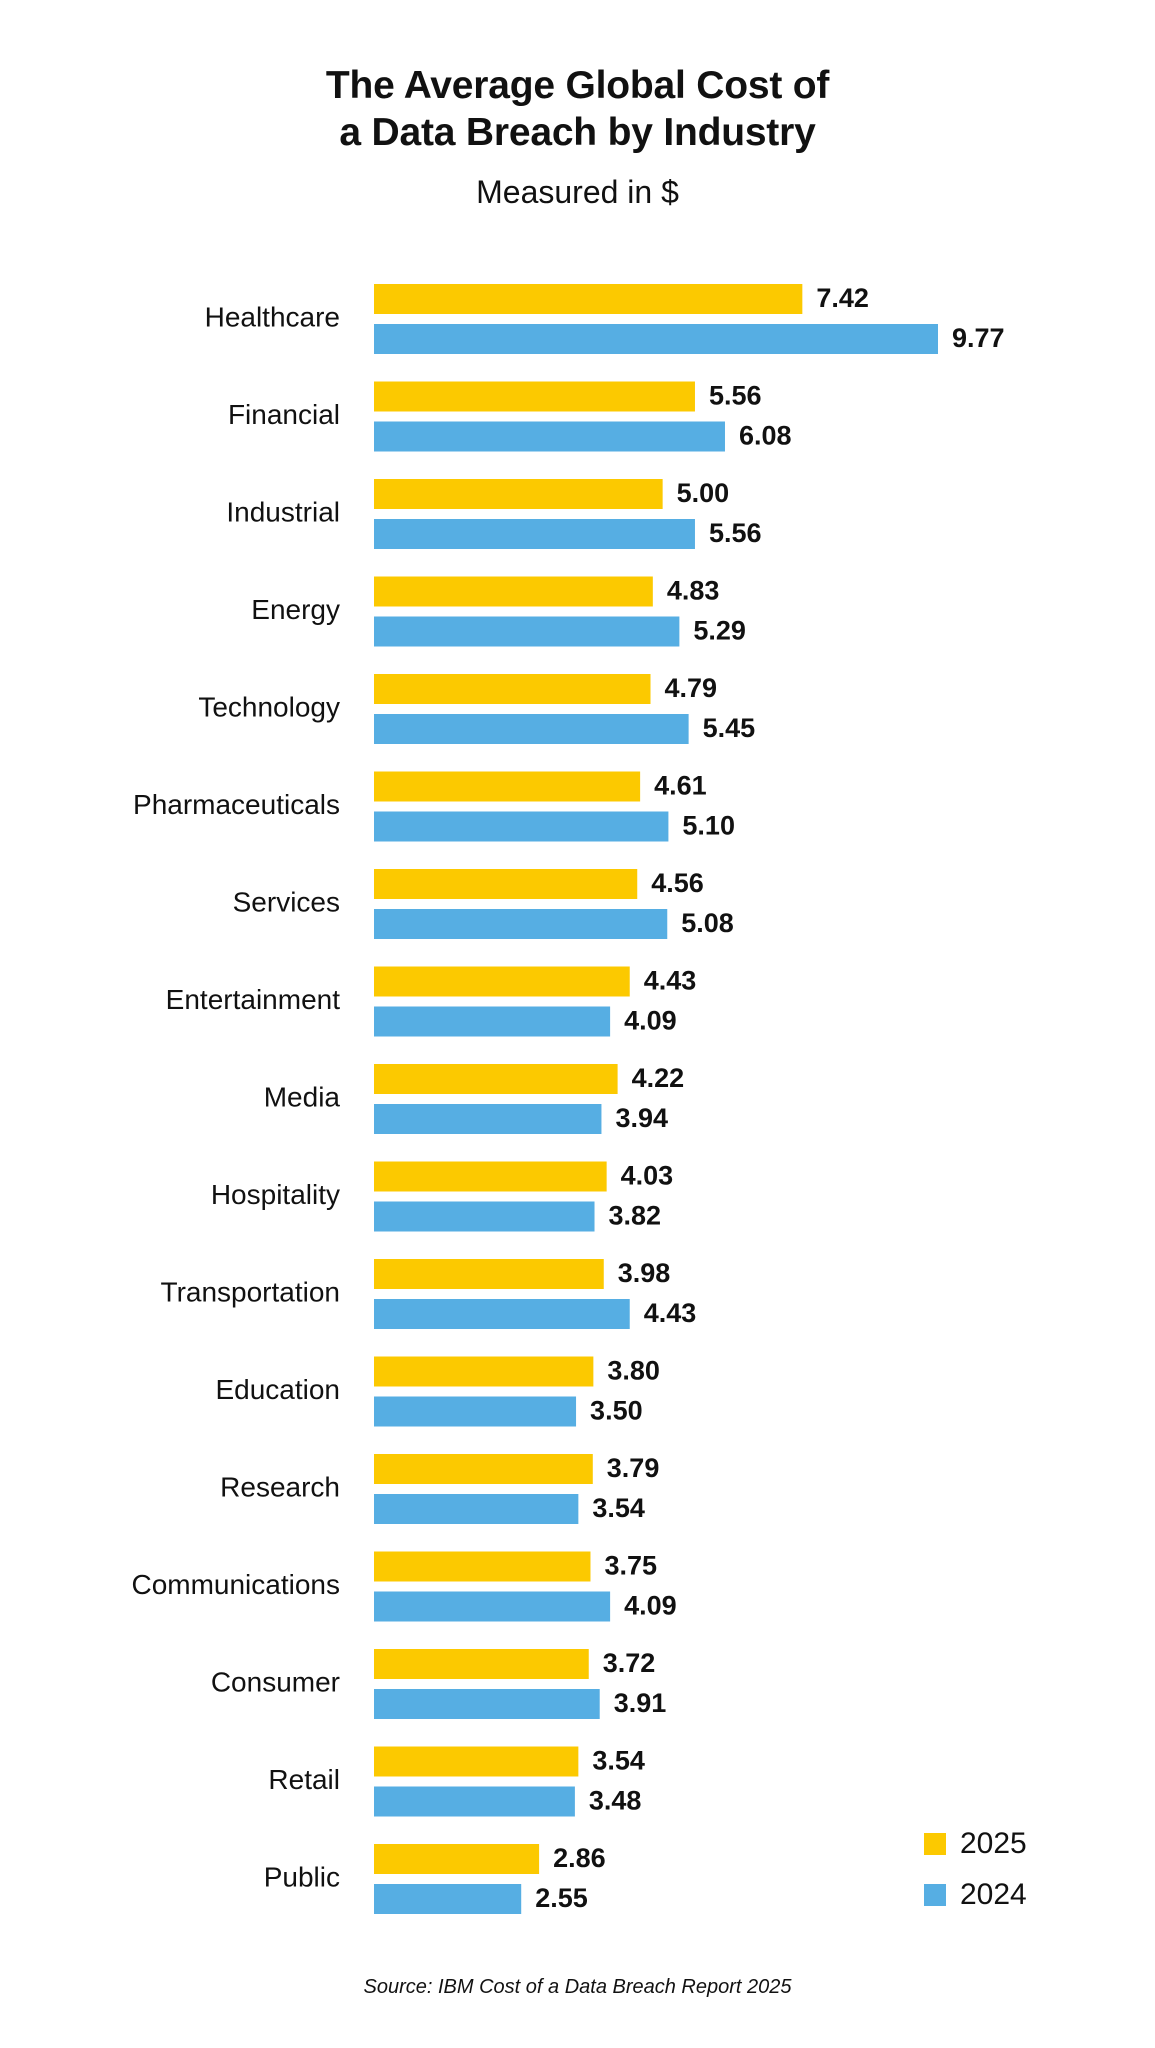  I want to click on value-label-consumer-2025: 3.72, so click(629, 1663).